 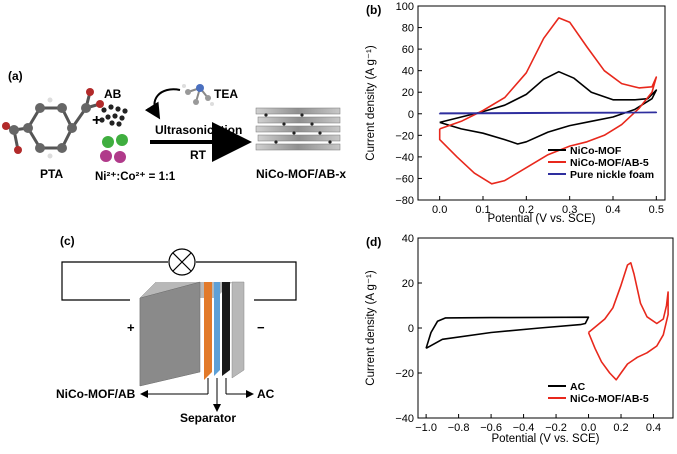 What do you see at coordinates (404, 374) in the screenshot?
I see `chart-d-ytick-label: −20` at bounding box center [404, 374].